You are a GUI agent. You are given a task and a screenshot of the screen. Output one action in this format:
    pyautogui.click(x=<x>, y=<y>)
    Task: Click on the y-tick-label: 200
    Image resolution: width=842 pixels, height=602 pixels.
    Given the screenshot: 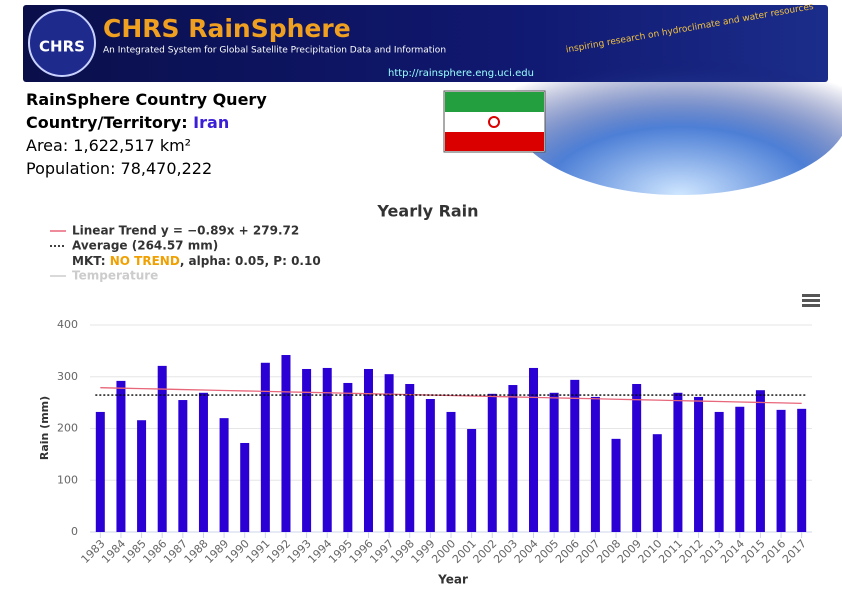 What is the action you would take?
    pyautogui.click(x=67, y=428)
    